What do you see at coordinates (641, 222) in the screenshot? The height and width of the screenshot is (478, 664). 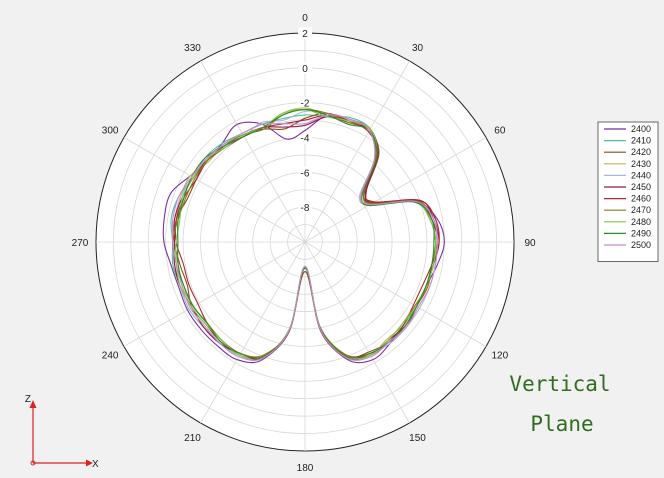 I see `legend-label: 2480` at bounding box center [641, 222].